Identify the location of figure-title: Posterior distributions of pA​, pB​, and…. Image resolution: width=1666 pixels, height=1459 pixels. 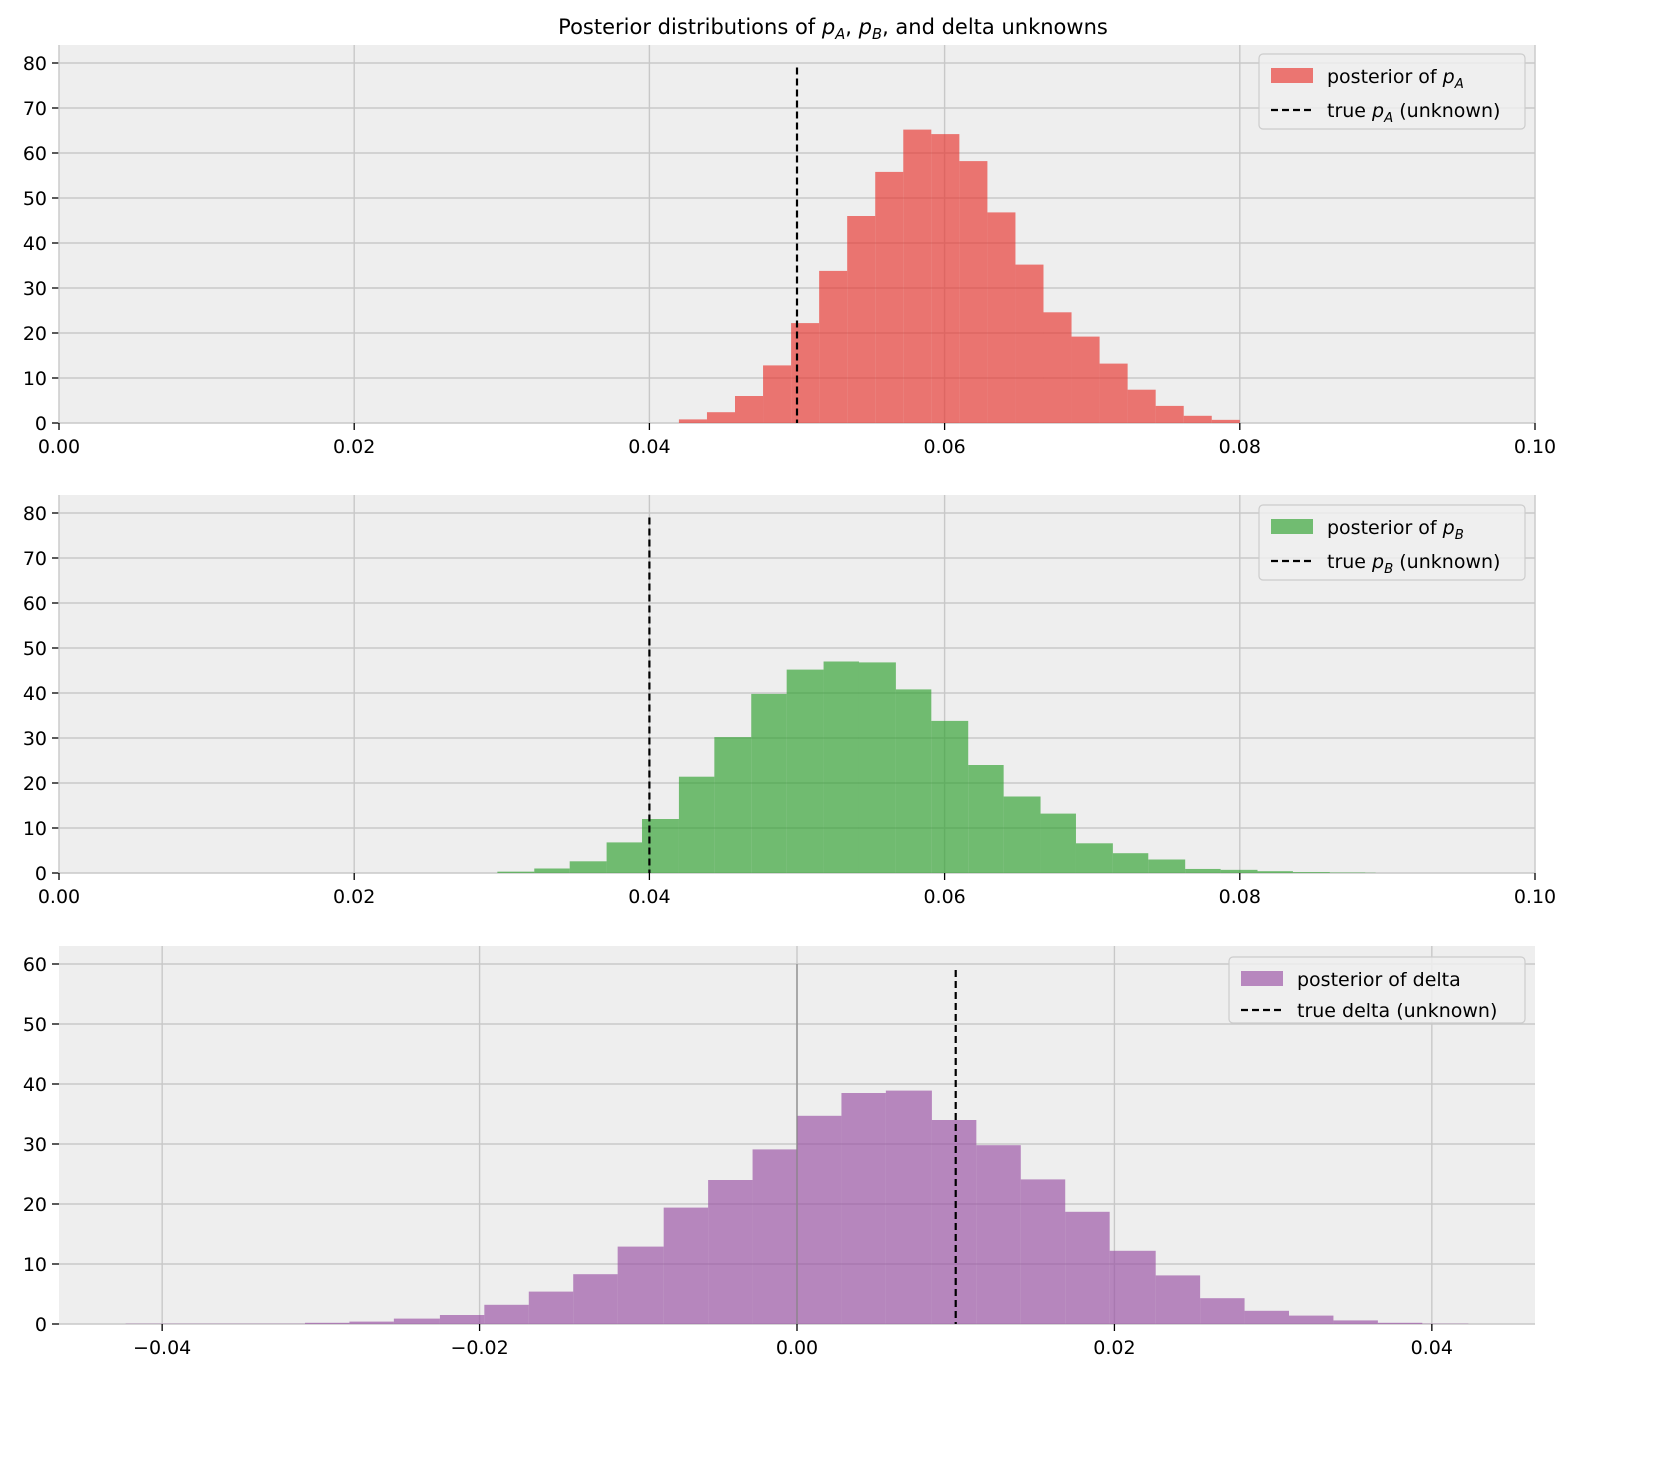
(833, 29).